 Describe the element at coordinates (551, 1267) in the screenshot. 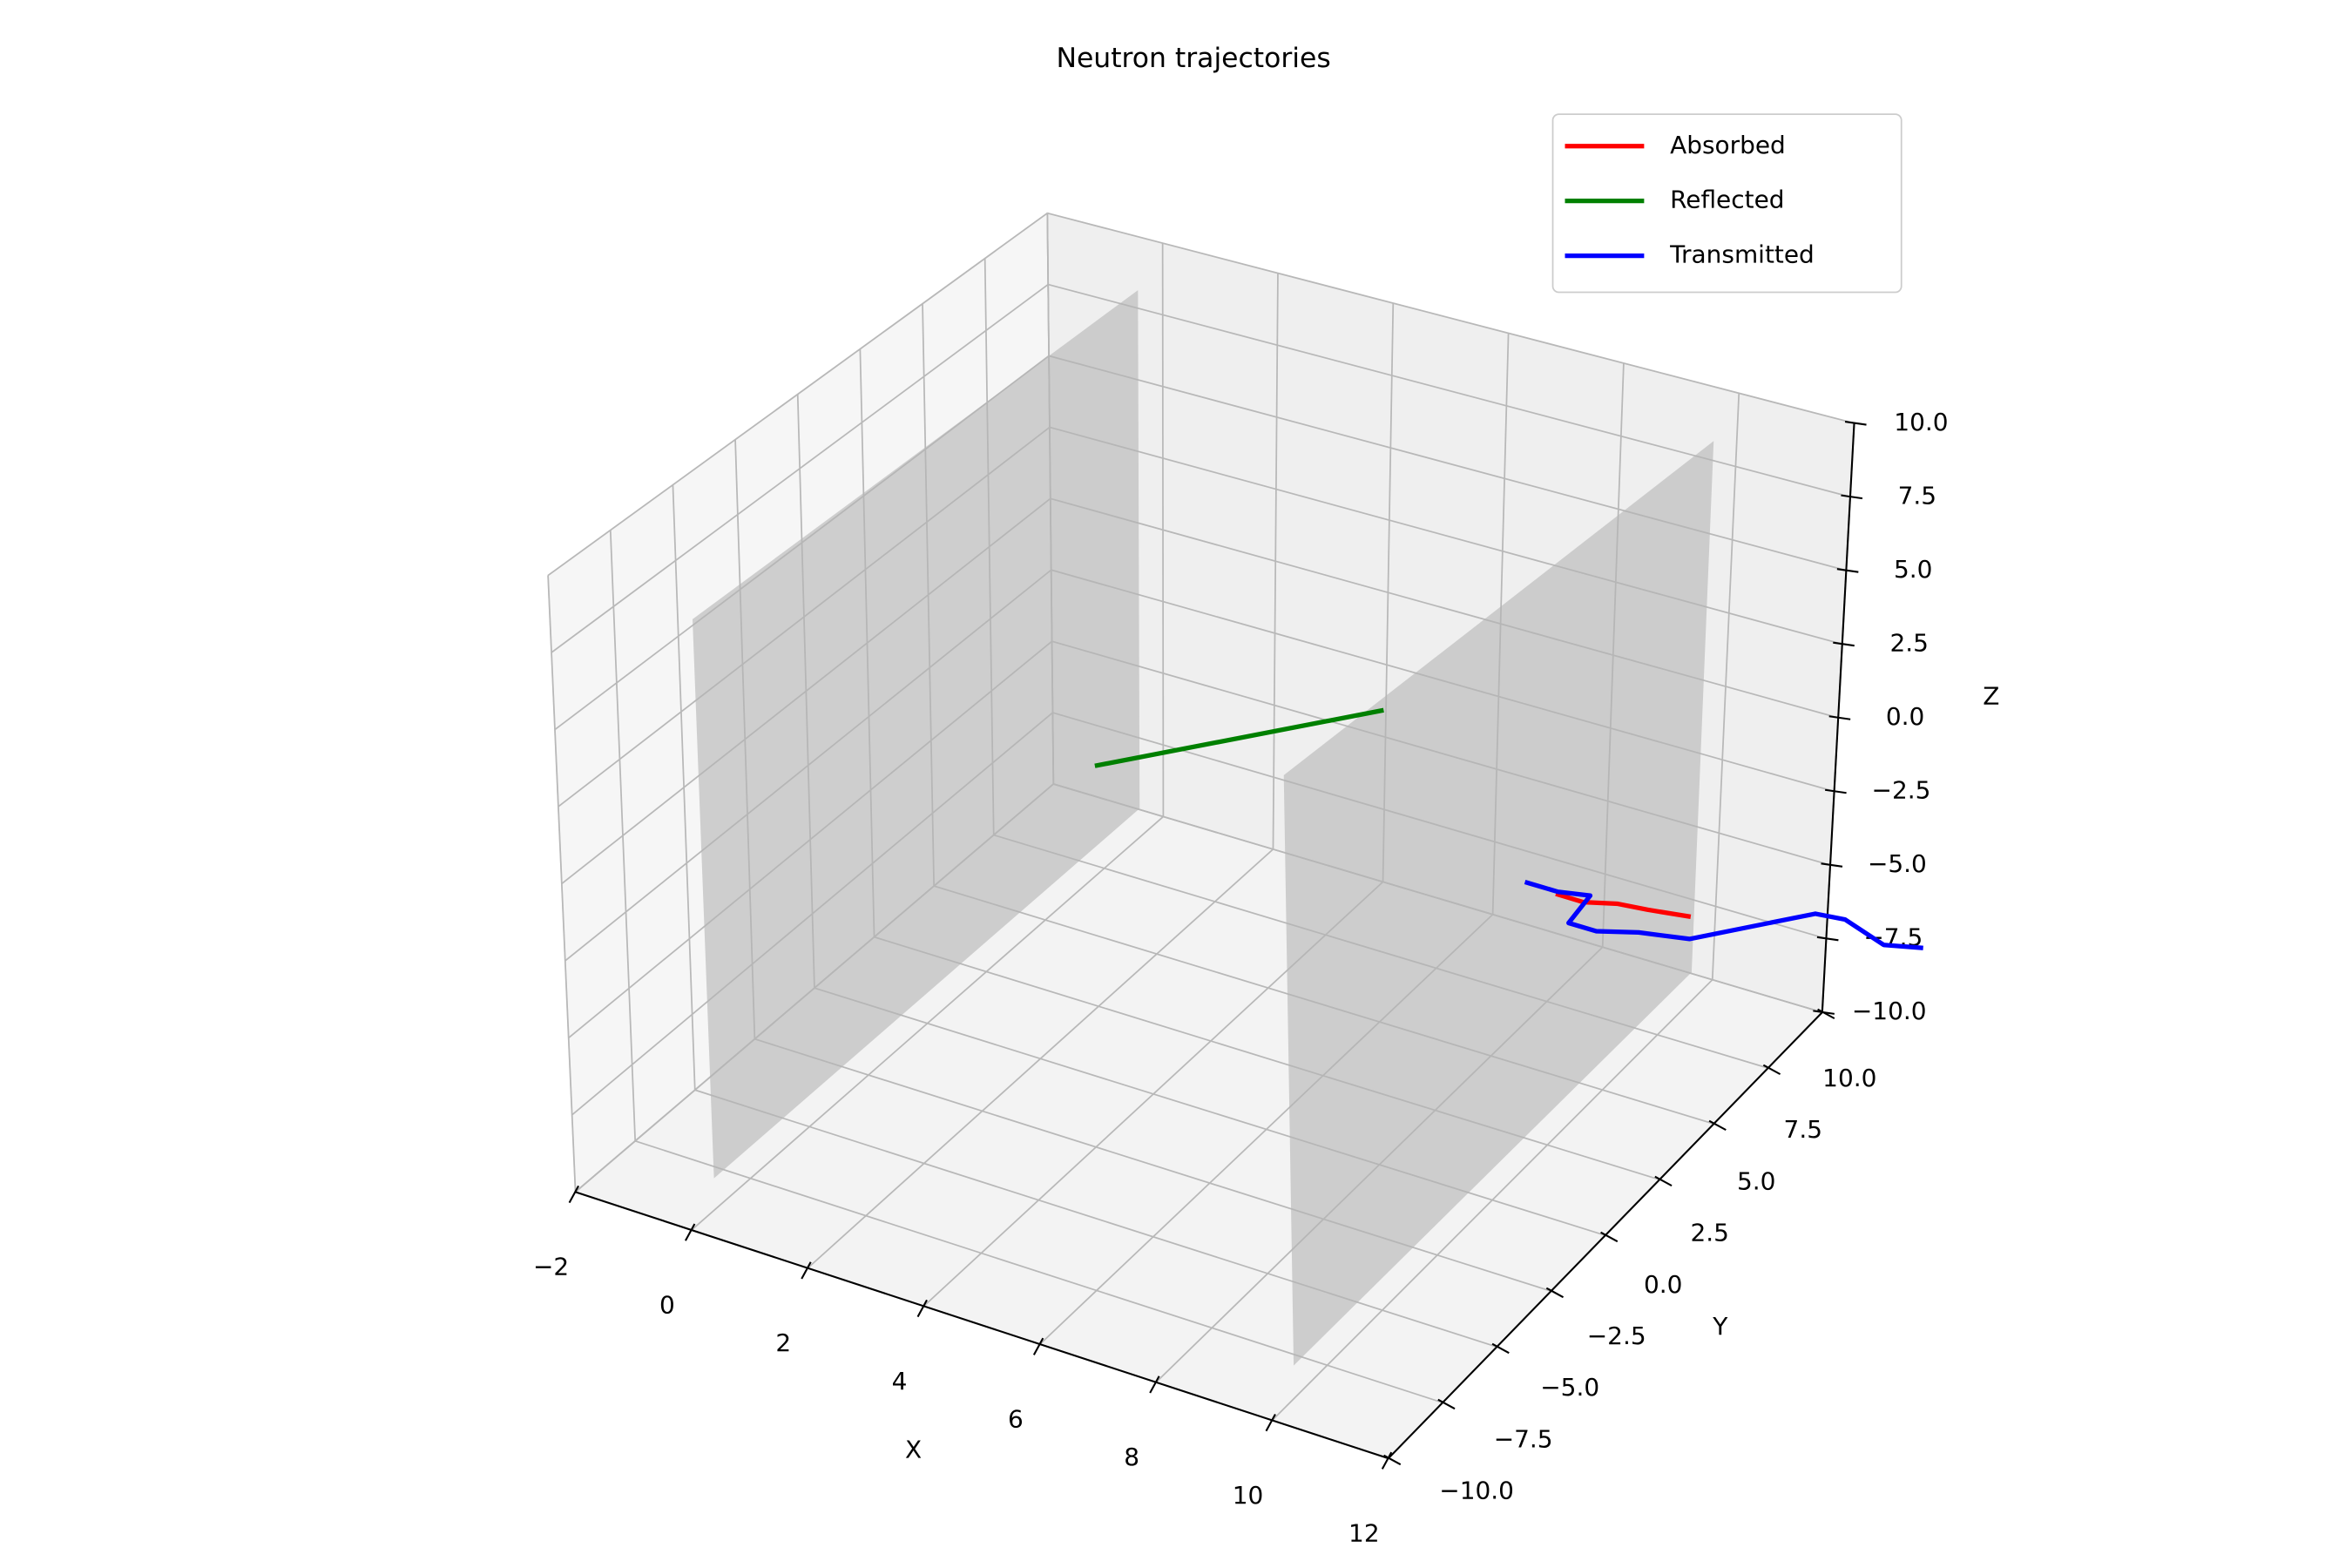

I see `x-tick-label: −2` at that location.